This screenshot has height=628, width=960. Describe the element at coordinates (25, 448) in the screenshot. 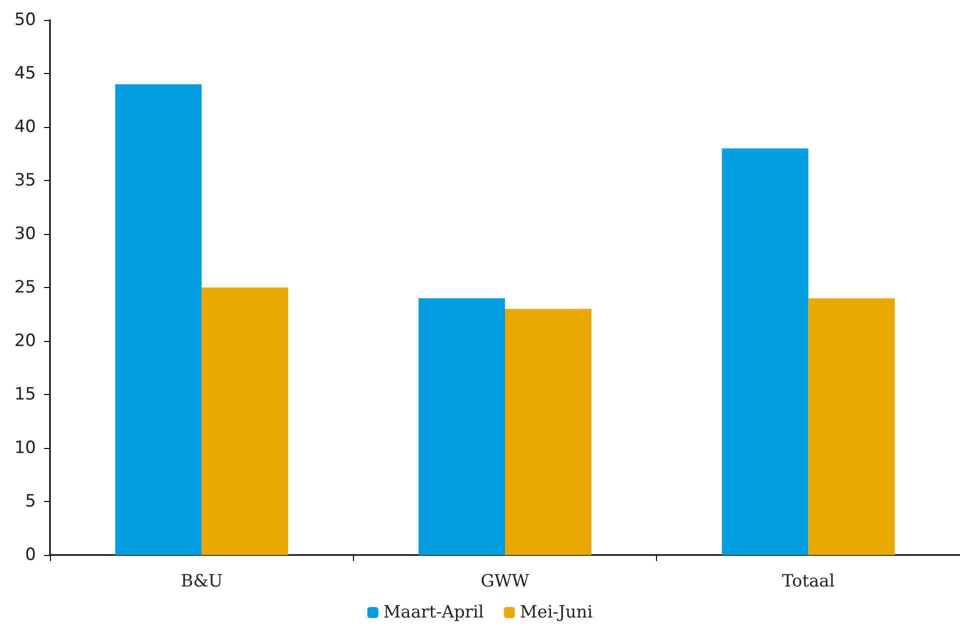

I see `y-tick-label: 10` at that location.